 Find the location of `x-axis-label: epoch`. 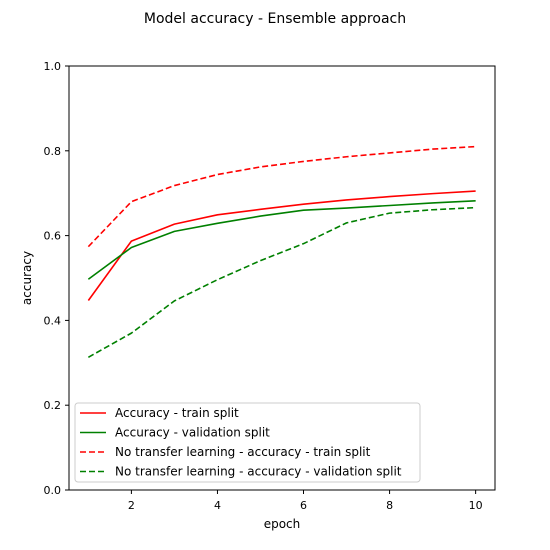

x-axis-label: epoch is located at coordinates (282, 524).